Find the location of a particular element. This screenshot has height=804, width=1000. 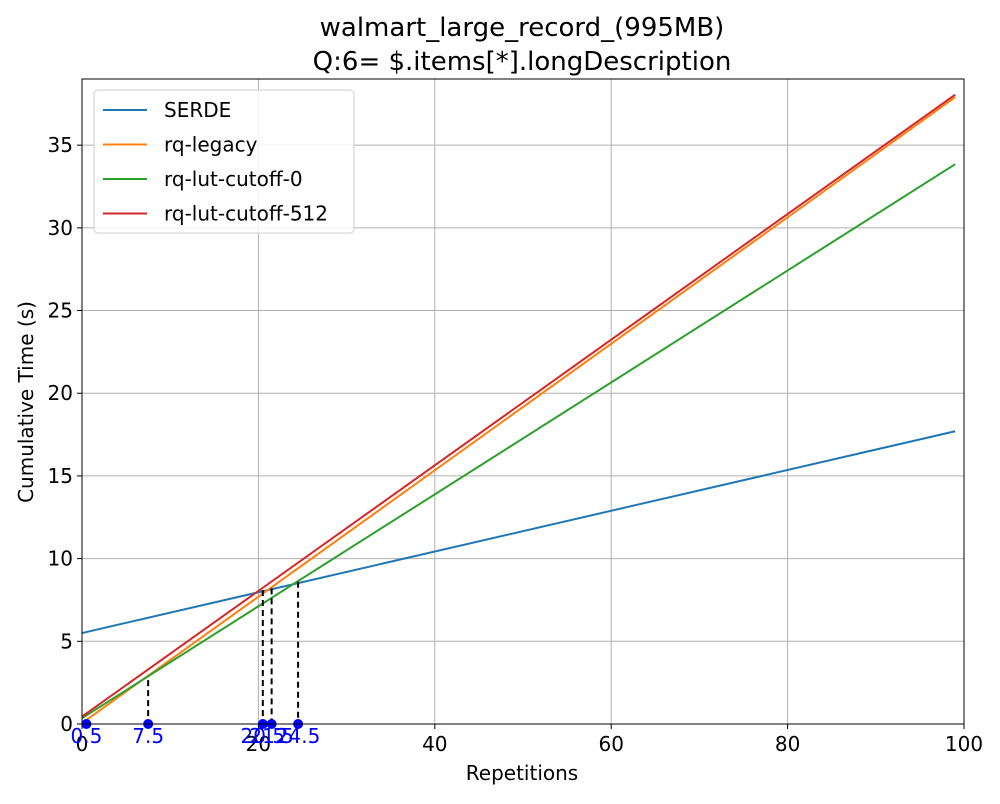

chart-title-line-1: walmart_large_record_(995MB) is located at coordinates (522, 28).